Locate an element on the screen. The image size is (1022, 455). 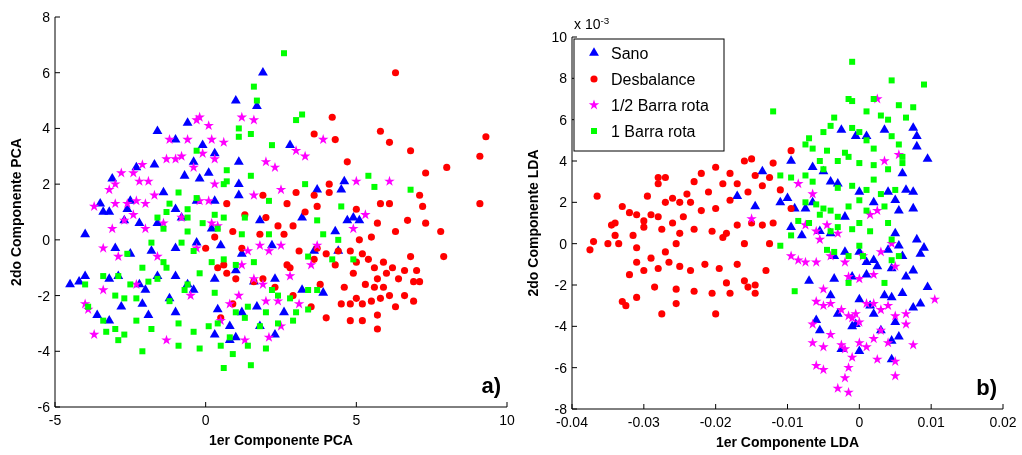
y-axis-title: 2do Componente PCA is located at coordinates (16, 212).